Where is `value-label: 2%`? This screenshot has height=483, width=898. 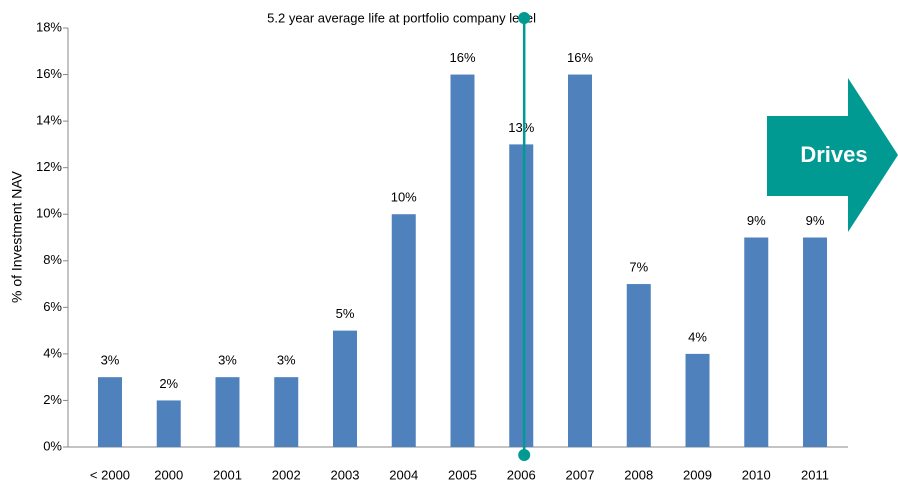
value-label: 2% is located at coordinates (168, 383).